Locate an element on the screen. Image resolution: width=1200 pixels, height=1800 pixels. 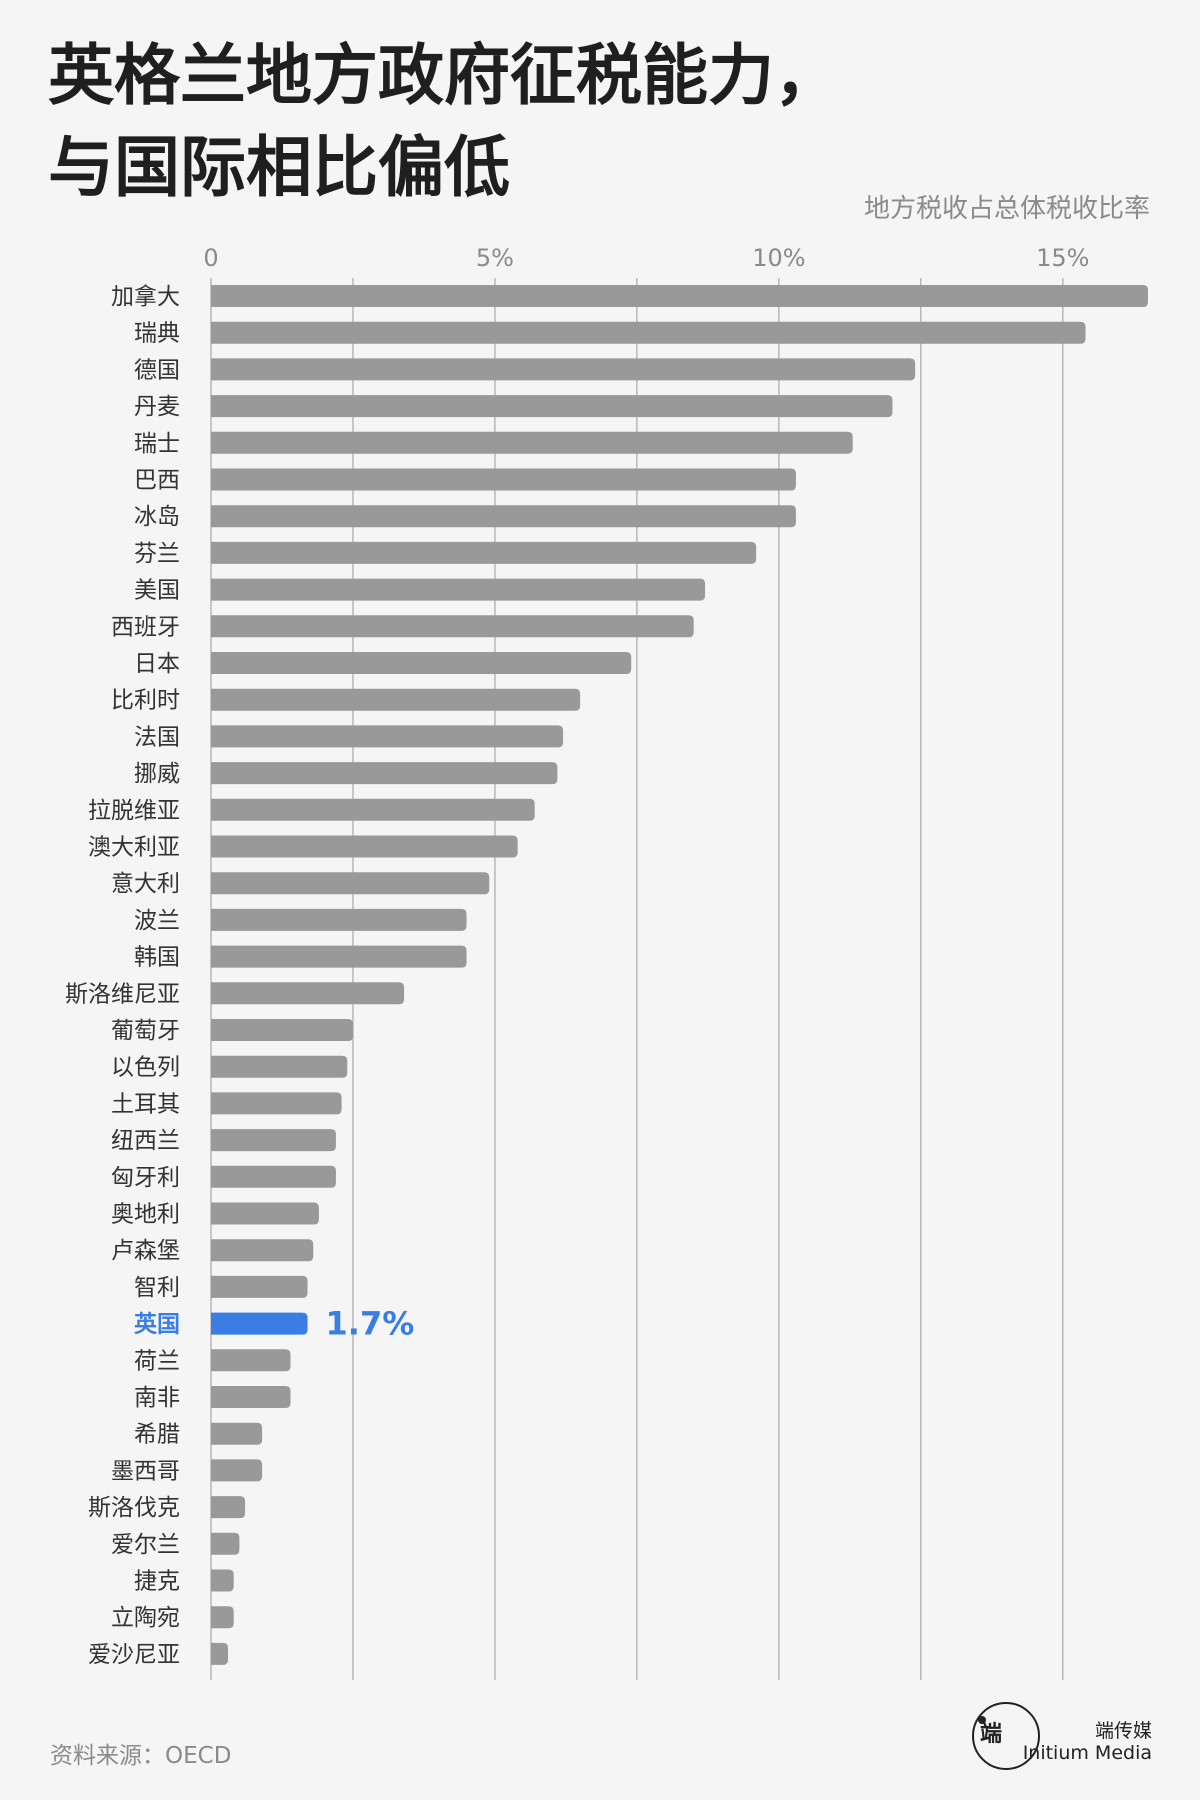
brand-name-en: Initium Media is located at coordinates (1087, 1753).